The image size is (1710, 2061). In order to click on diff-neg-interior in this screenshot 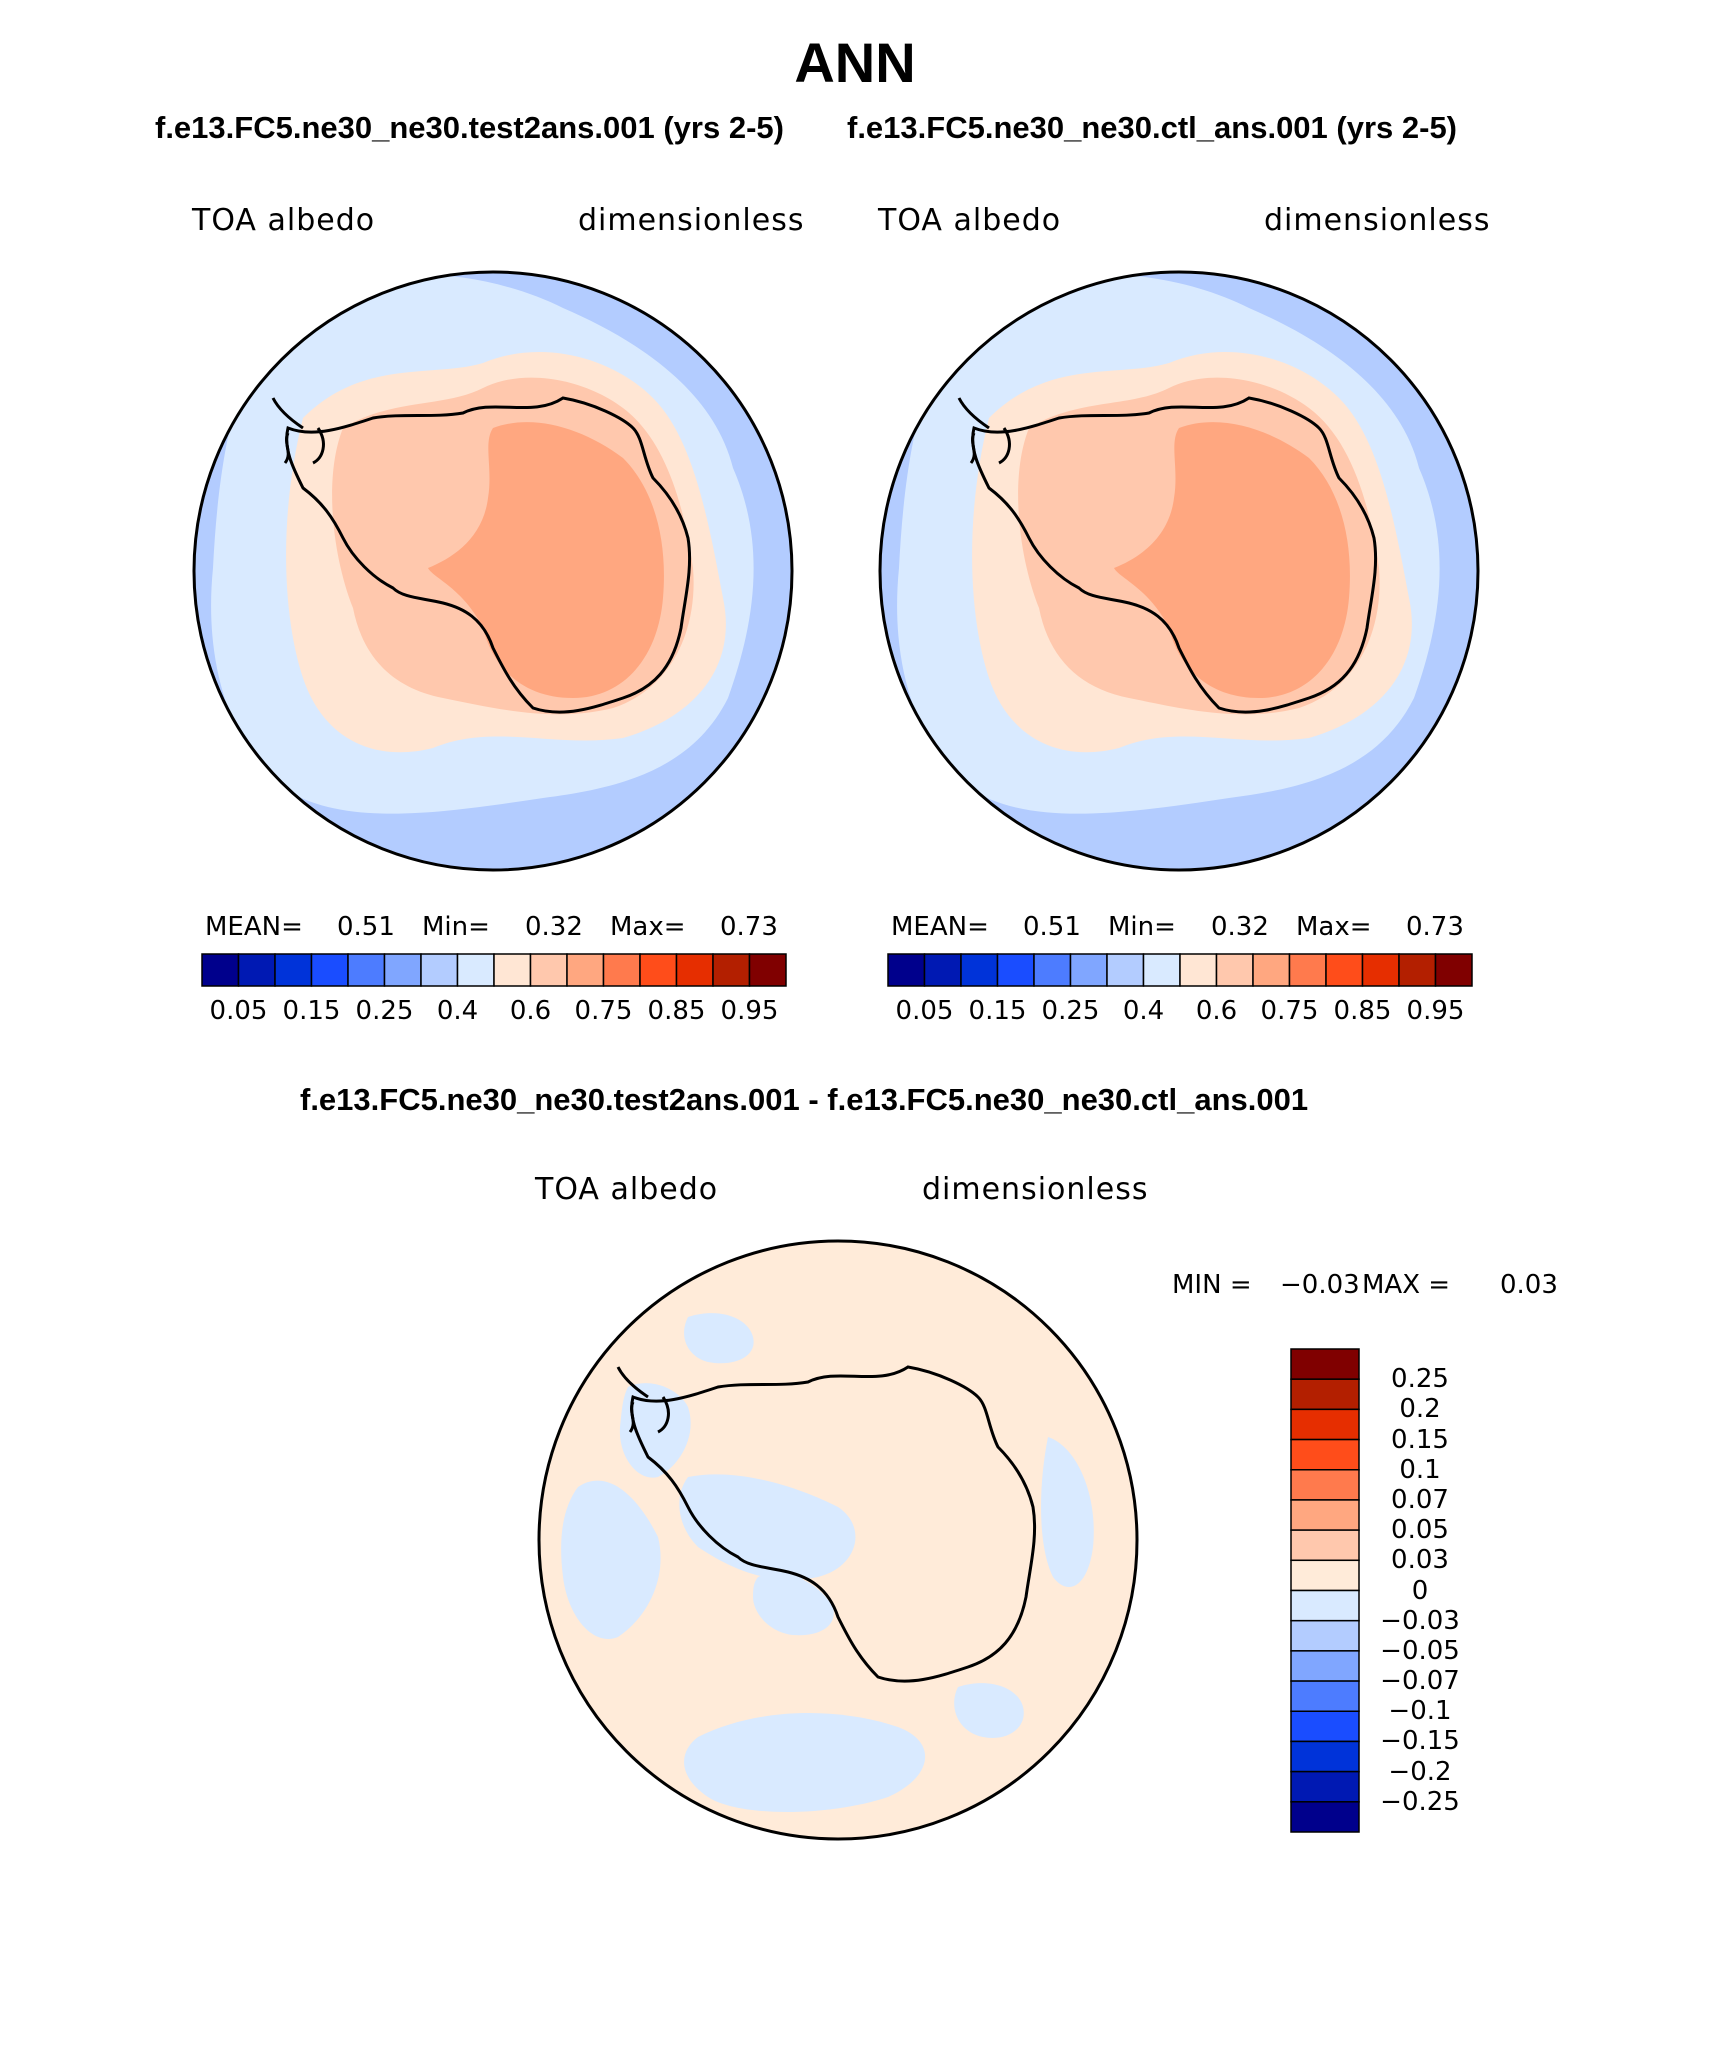, I will do `click(767, 1527)`.